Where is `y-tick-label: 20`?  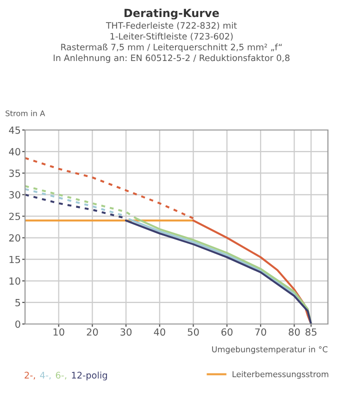 y-tick-label: 20 is located at coordinates (14, 238).